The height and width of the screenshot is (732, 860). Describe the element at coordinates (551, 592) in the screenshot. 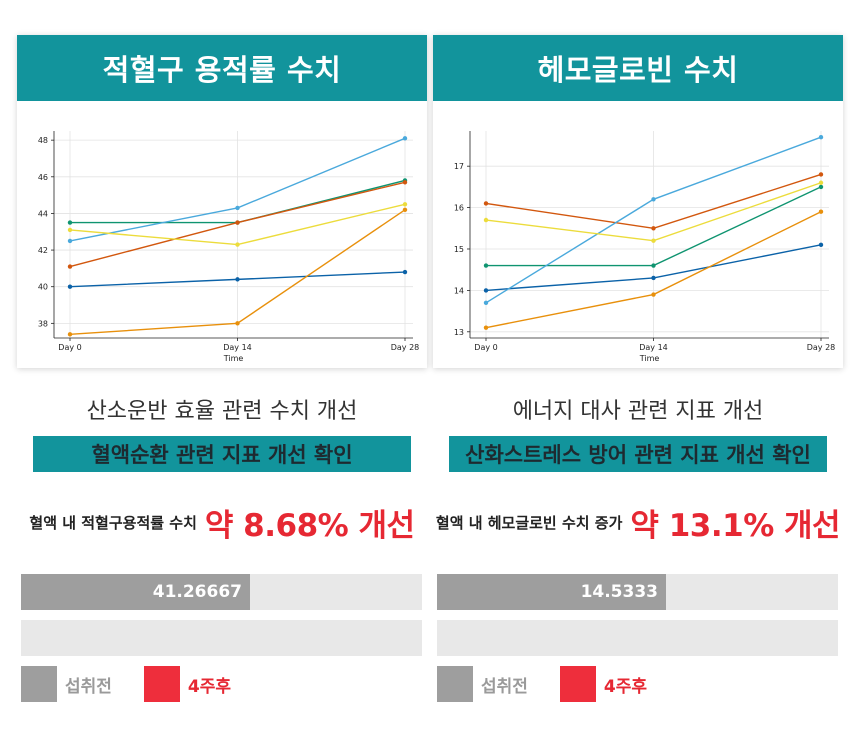

I see `hemoglobin-before-bar: 14.5333` at that location.